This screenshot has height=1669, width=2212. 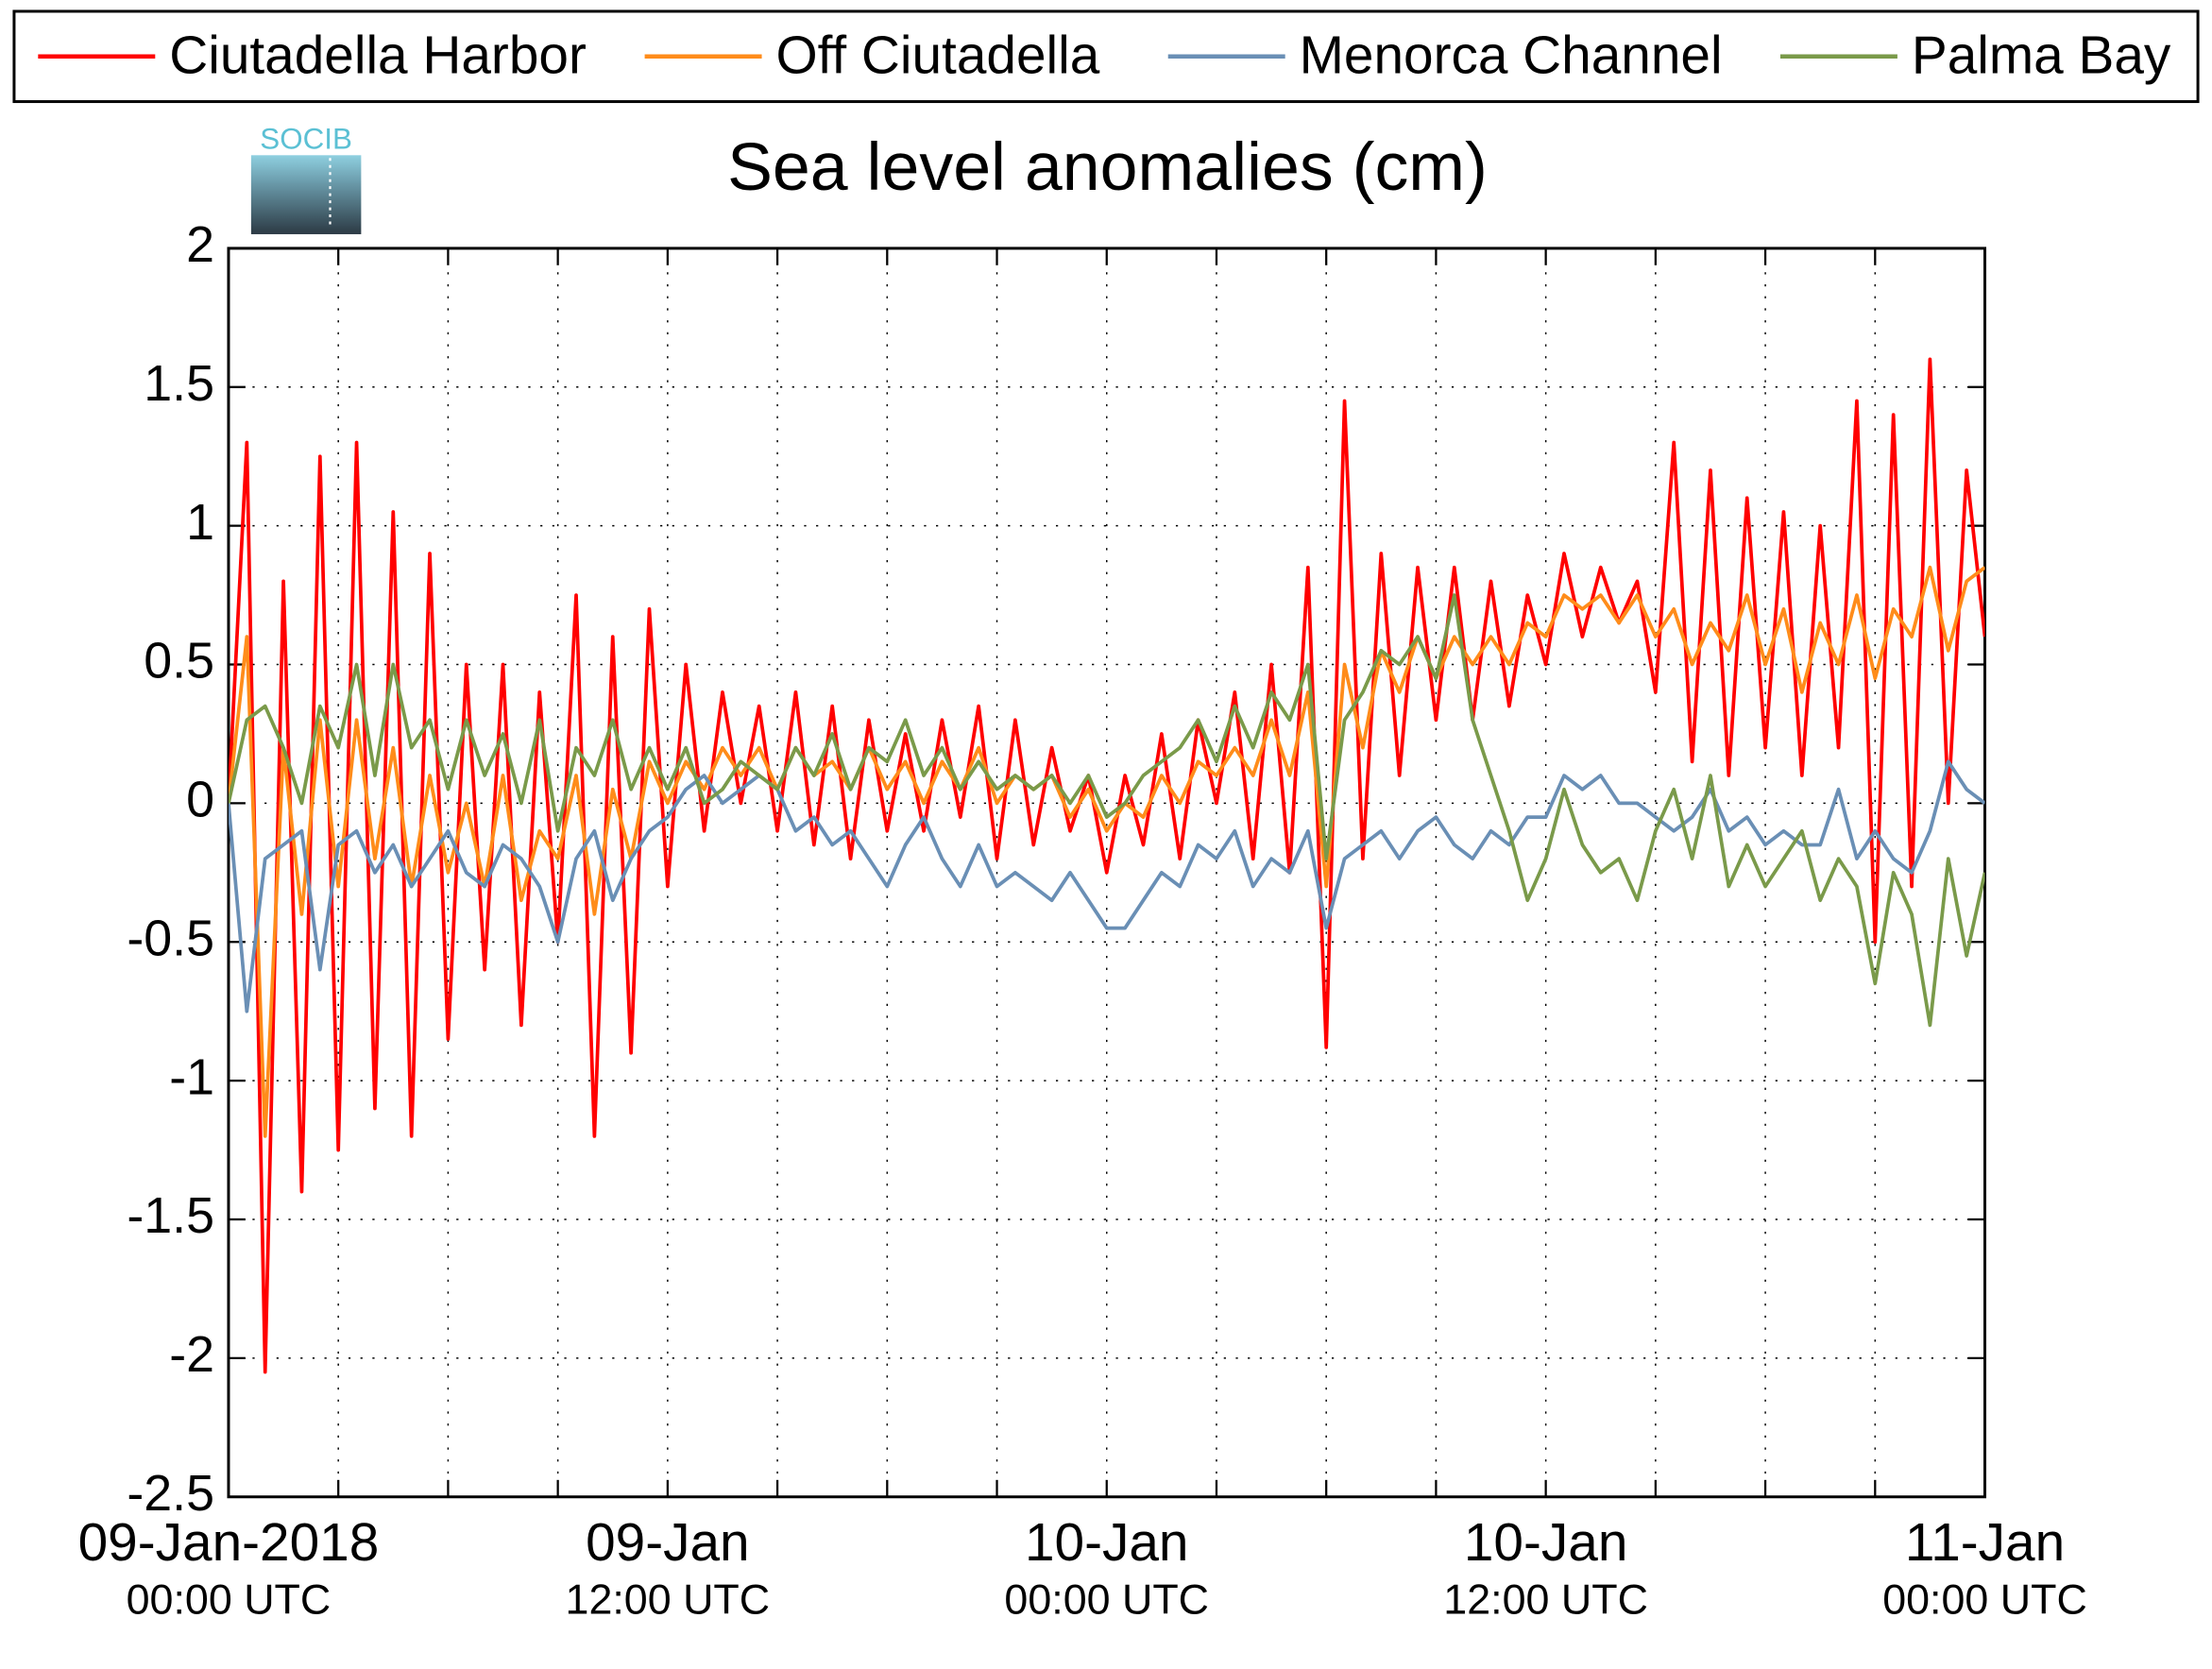 I want to click on logo, so click(x=306, y=195).